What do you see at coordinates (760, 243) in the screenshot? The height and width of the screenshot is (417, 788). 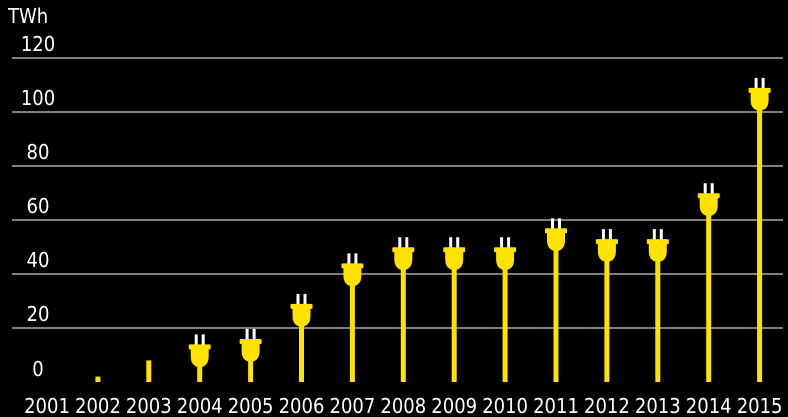 I see `bar-2015` at bounding box center [760, 243].